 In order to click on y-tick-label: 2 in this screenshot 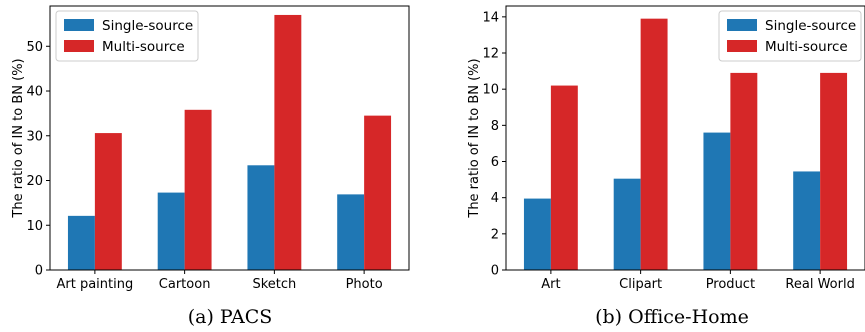, I will do `click(495, 234)`.